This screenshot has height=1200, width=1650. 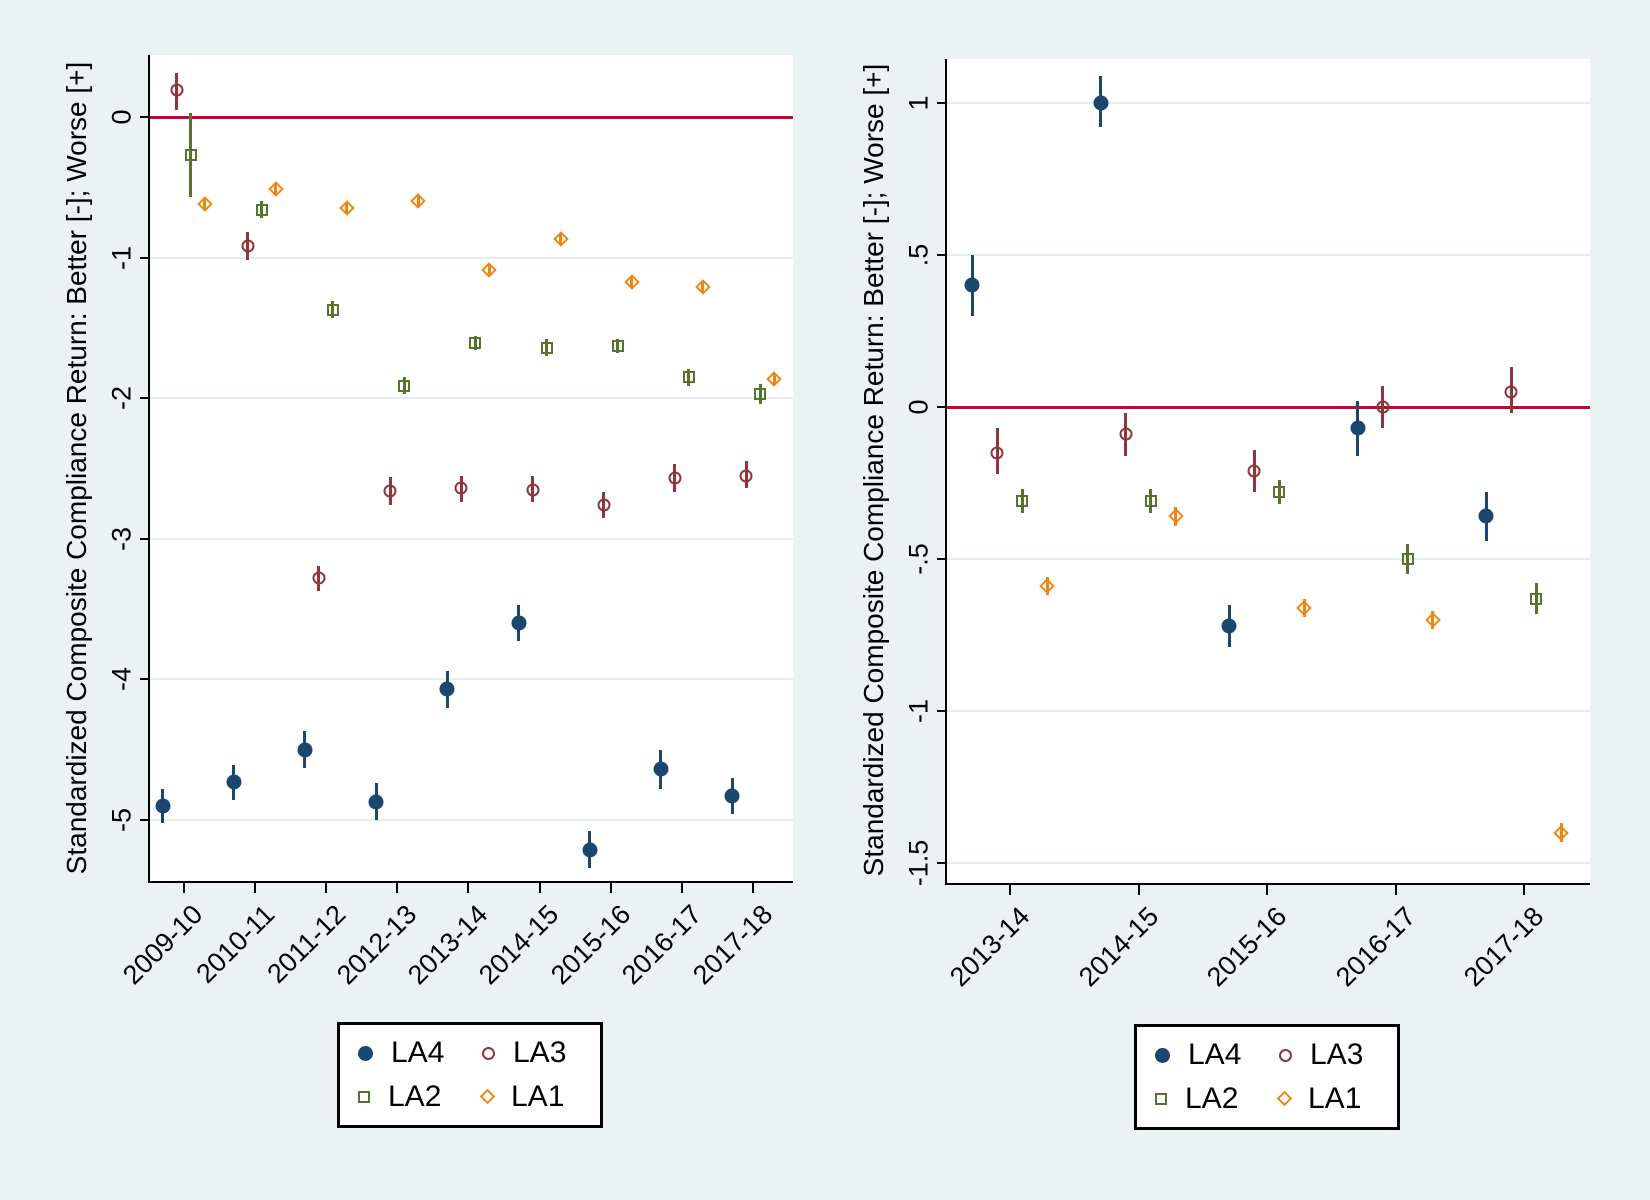 I want to click on la1-open-diamond-icon, so click(x=1284, y=1098).